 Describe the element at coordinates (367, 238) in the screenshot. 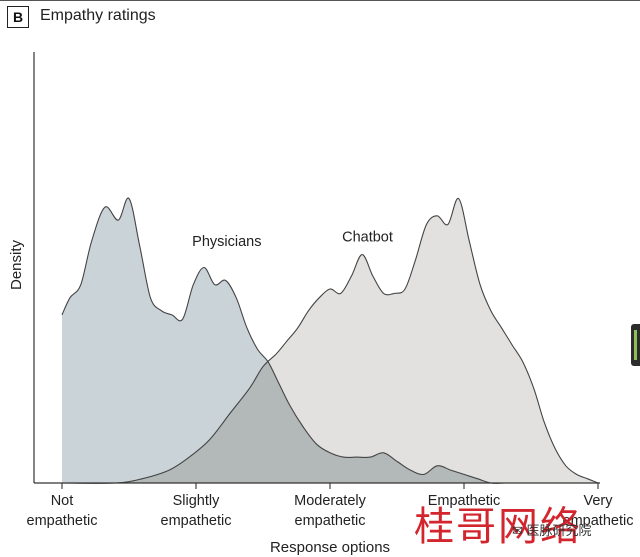

I see `series-label-chatbot: Chatbot` at that location.